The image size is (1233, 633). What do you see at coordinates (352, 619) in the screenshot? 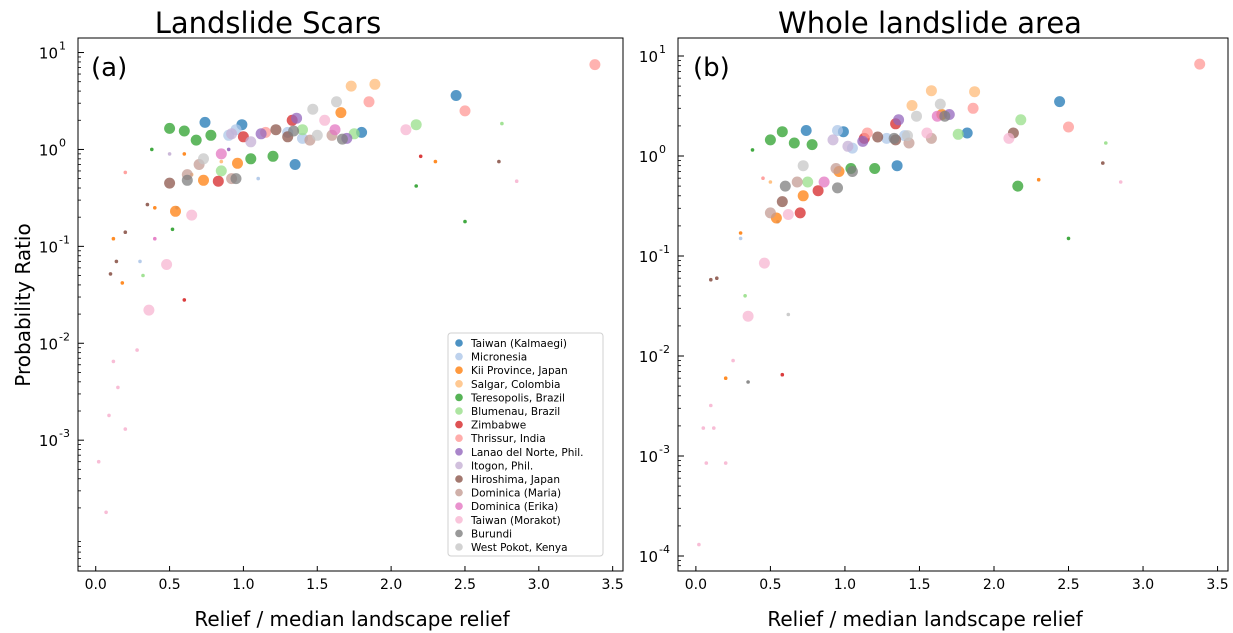
I see `panel-a-x-axis-label: Relief / median landscape relief` at bounding box center [352, 619].